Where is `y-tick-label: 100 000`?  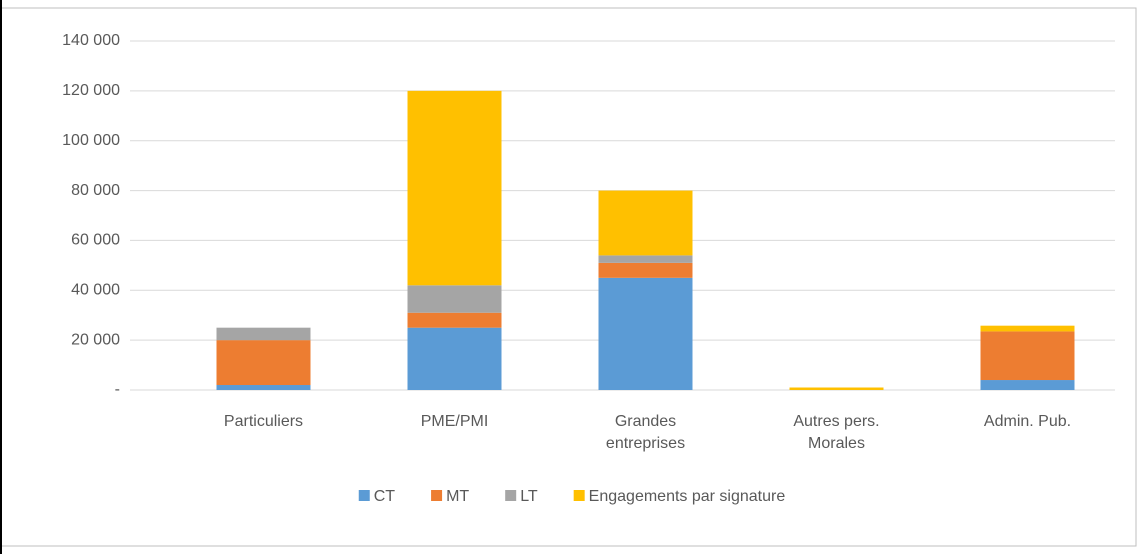 y-tick-label: 100 000 is located at coordinates (91, 140).